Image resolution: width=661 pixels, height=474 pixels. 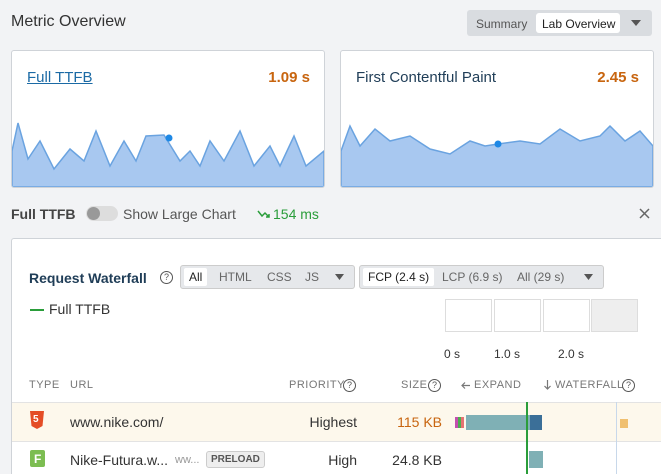 What do you see at coordinates (37, 310) in the screenshot?
I see `legend-swatch` at bounding box center [37, 310].